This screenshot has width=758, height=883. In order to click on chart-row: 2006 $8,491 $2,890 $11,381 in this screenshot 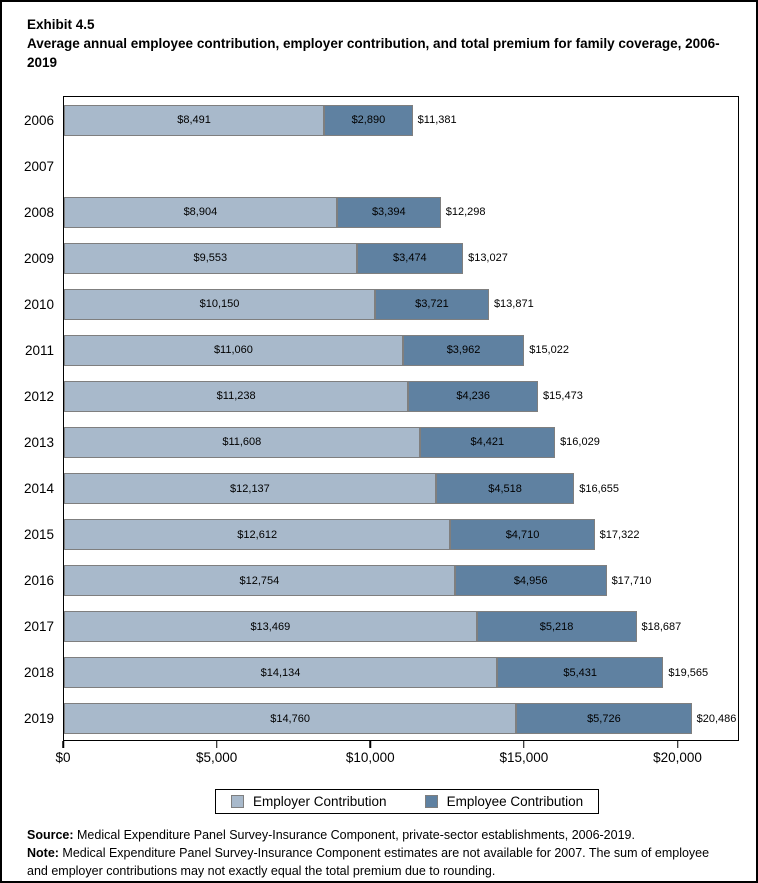, I will do `click(381, 120)`.